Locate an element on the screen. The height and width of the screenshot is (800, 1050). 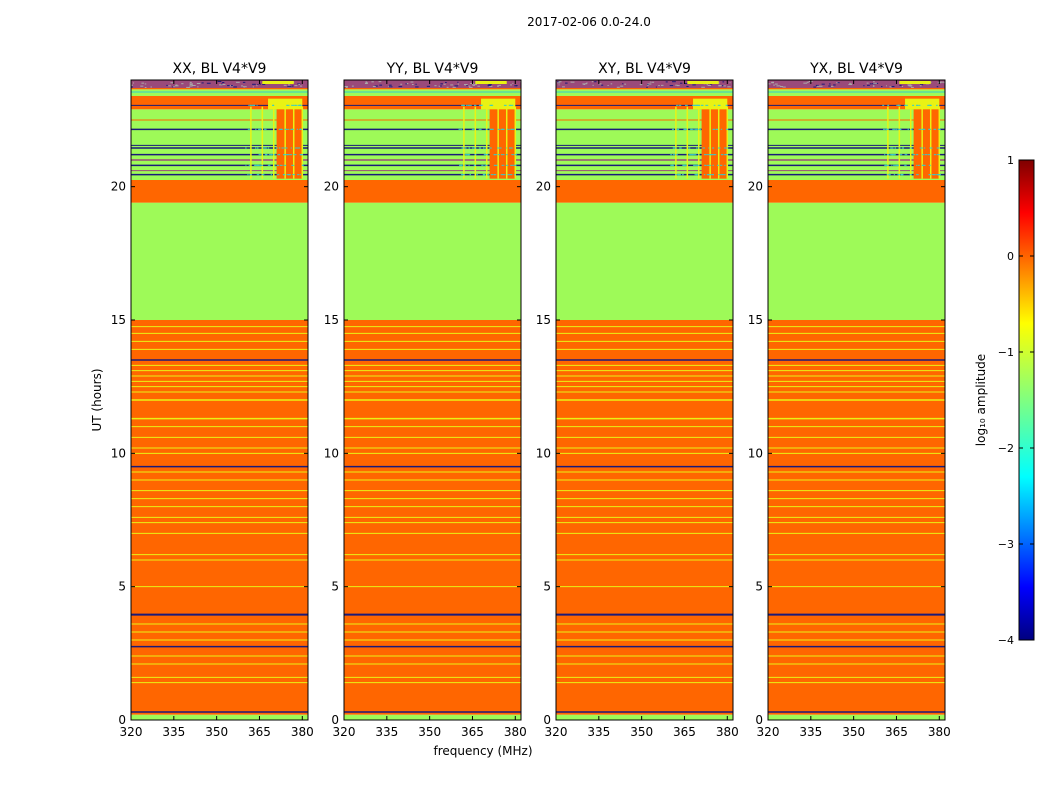
x-tick-label: 350 is located at coordinates (216, 732).